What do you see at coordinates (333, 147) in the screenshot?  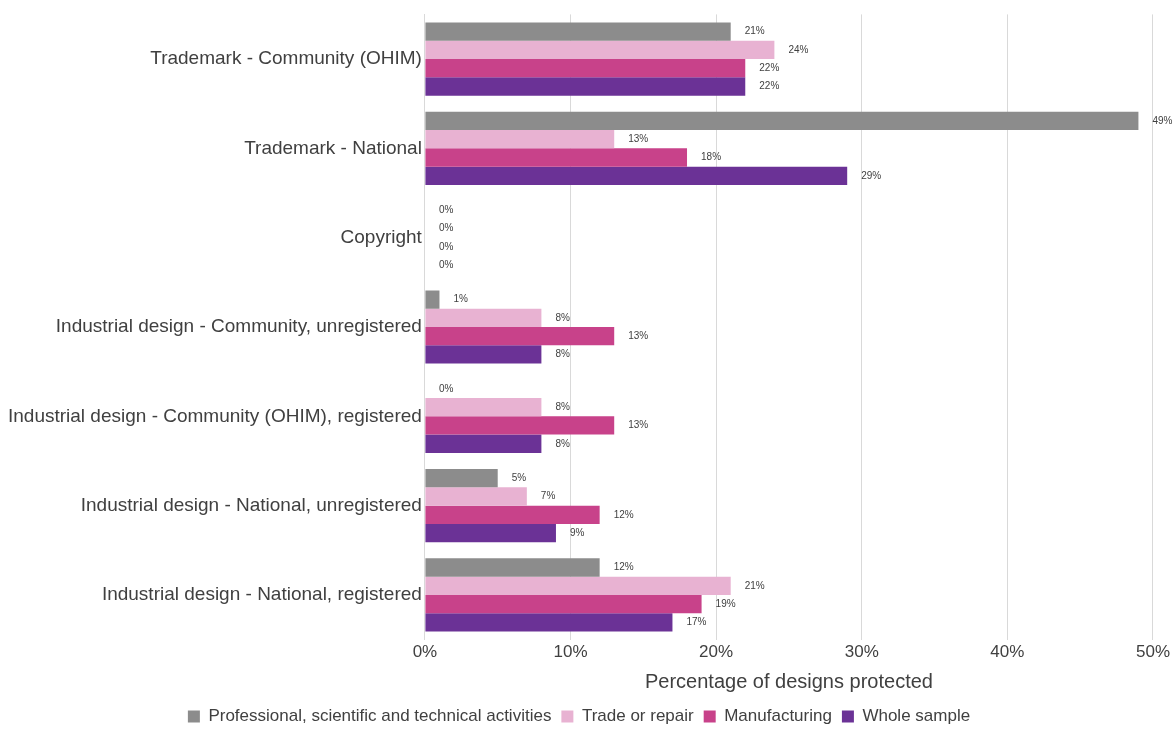 I see `y-tick-label: Trademark - National` at bounding box center [333, 147].